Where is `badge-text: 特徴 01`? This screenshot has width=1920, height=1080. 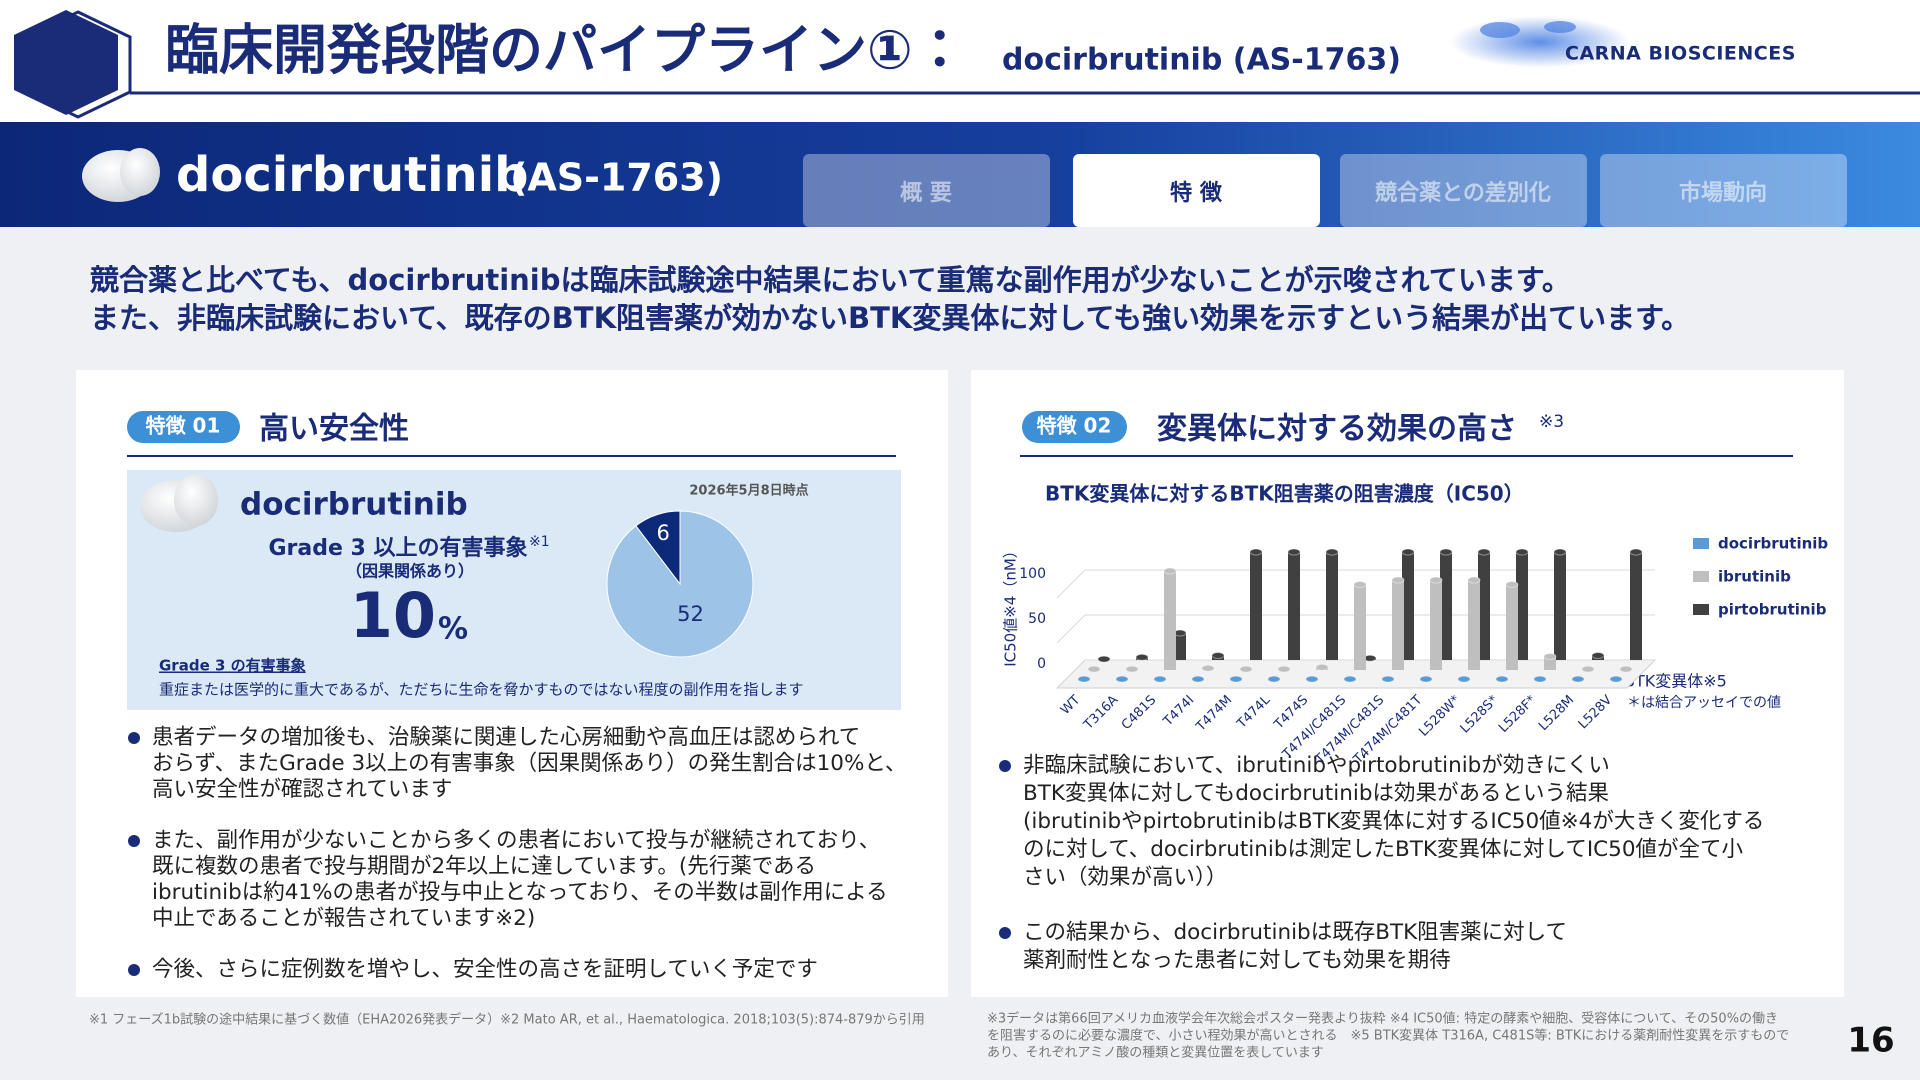
badge-text: 特徴 01 is located at coordinates (183, 426).